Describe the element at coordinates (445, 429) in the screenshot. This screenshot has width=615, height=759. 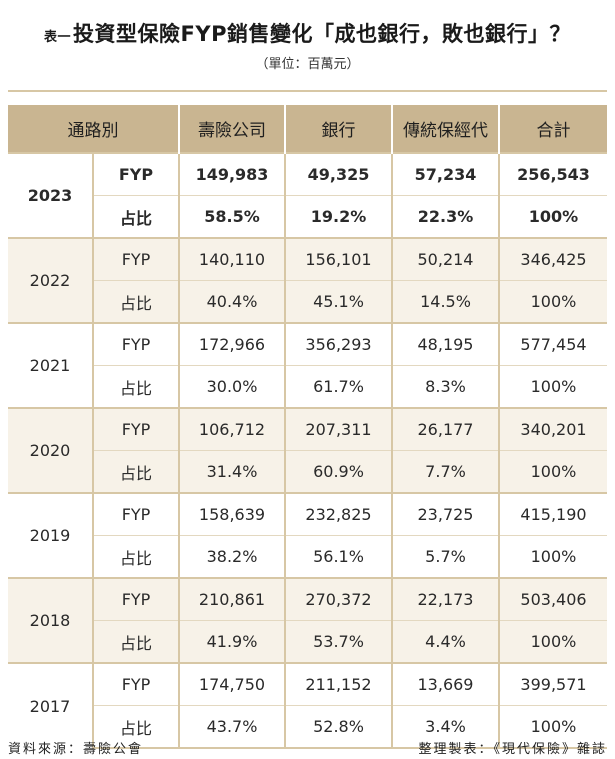
I see `fyp-value-cell: 26,177` at that location.